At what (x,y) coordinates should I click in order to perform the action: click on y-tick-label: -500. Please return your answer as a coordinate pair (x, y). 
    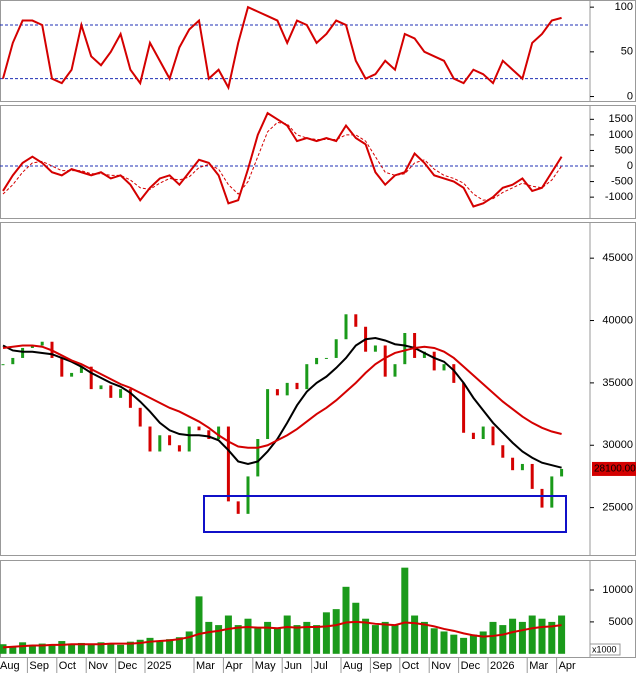
    Looking at the image, I should click on (622, 181).